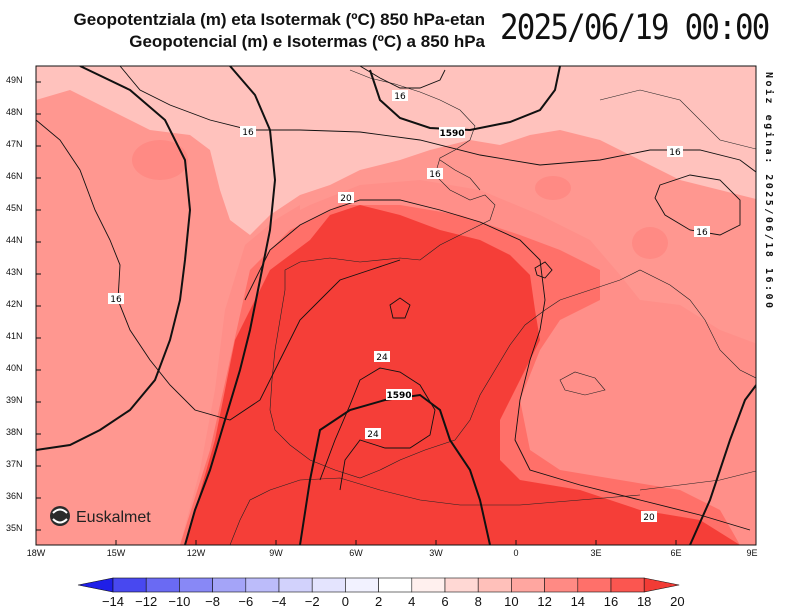 Image resolution: width=792 pixels, height=612 pixels. Describe the element at coordinates (644, 601) in the screenshot. I see `colorbar-label: 18` at that location.